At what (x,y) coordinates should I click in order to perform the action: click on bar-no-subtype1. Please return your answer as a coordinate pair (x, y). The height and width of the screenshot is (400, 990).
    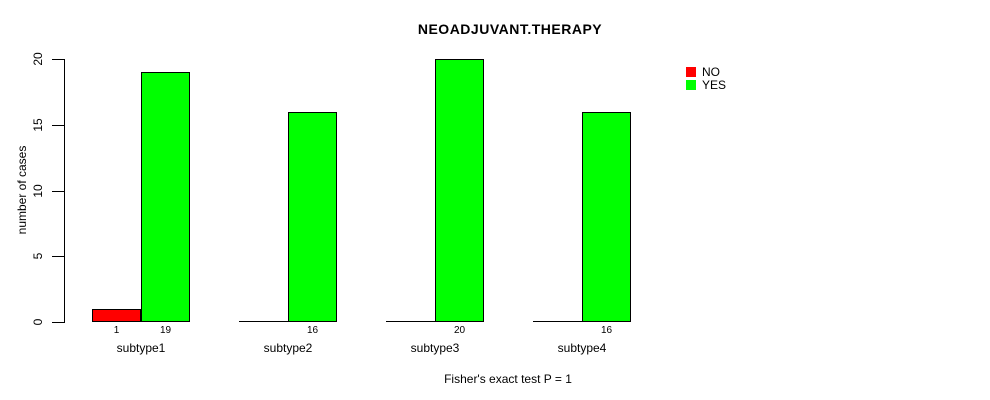
    Looking at the image, I should click on (116, 315).